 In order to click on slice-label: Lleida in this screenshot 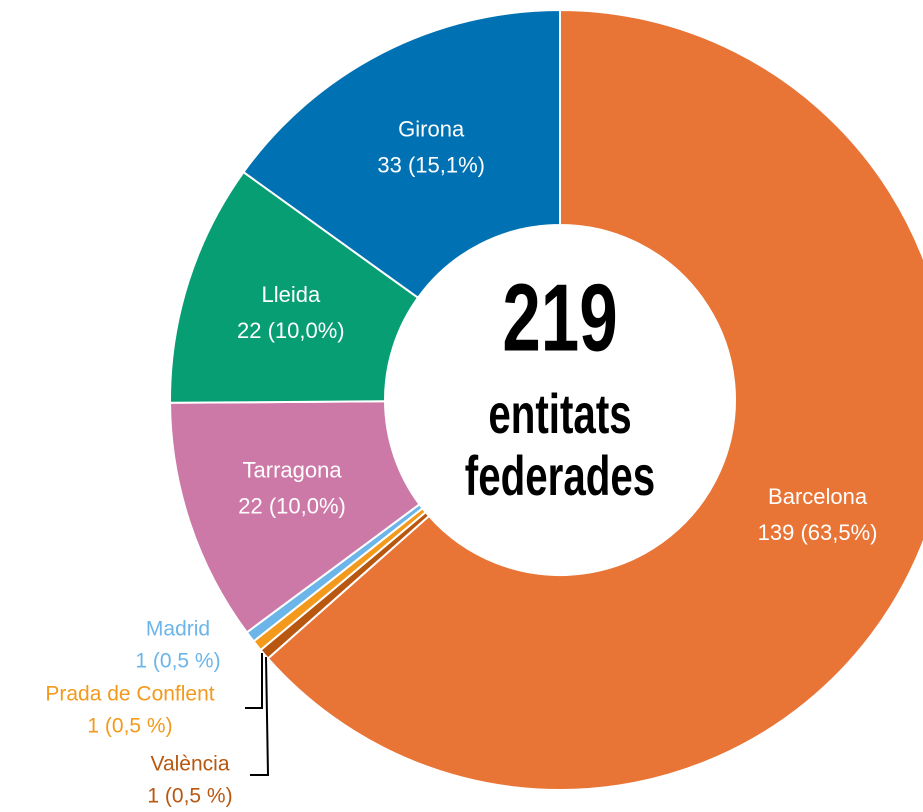, I will do `click(290, 294)`.